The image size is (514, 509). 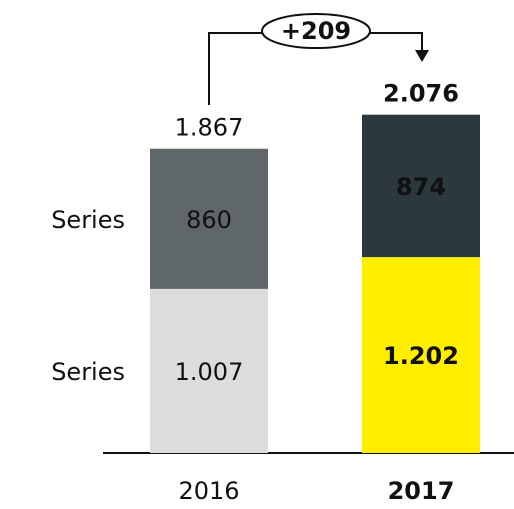 What do you see at coordinates (421, 491) in the screenshot?
I see `x-tick-label: 2017` at bounding box center [421, 491].